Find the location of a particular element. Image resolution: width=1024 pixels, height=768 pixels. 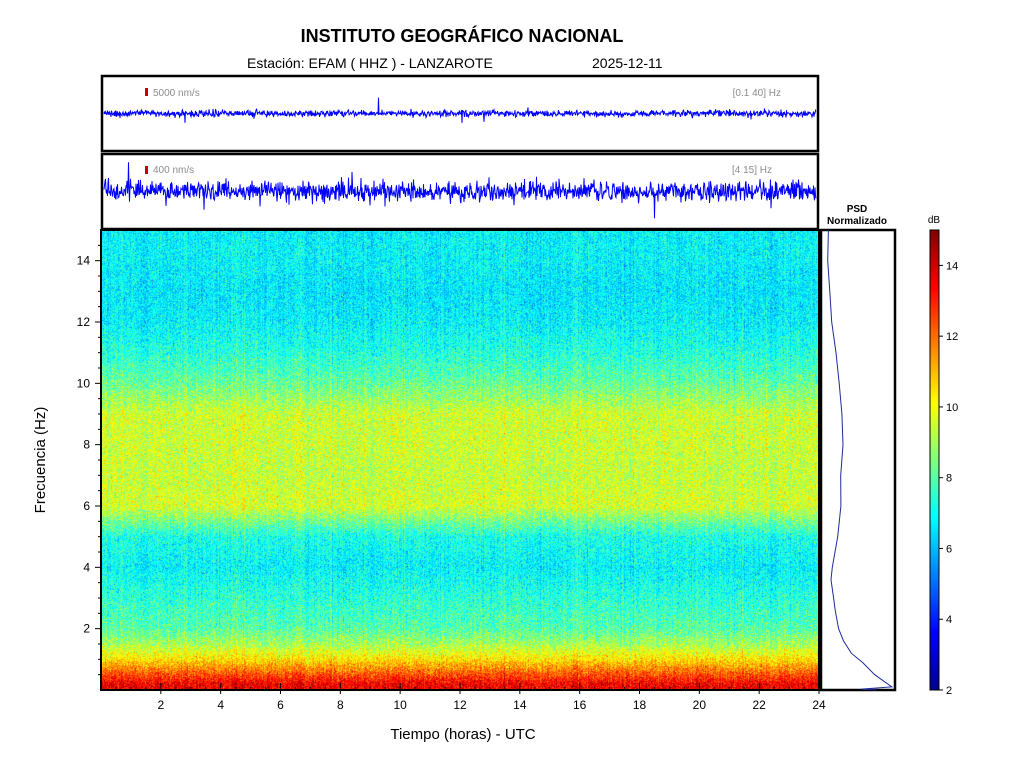

psd-series-line is located at coordinates (860, 460).